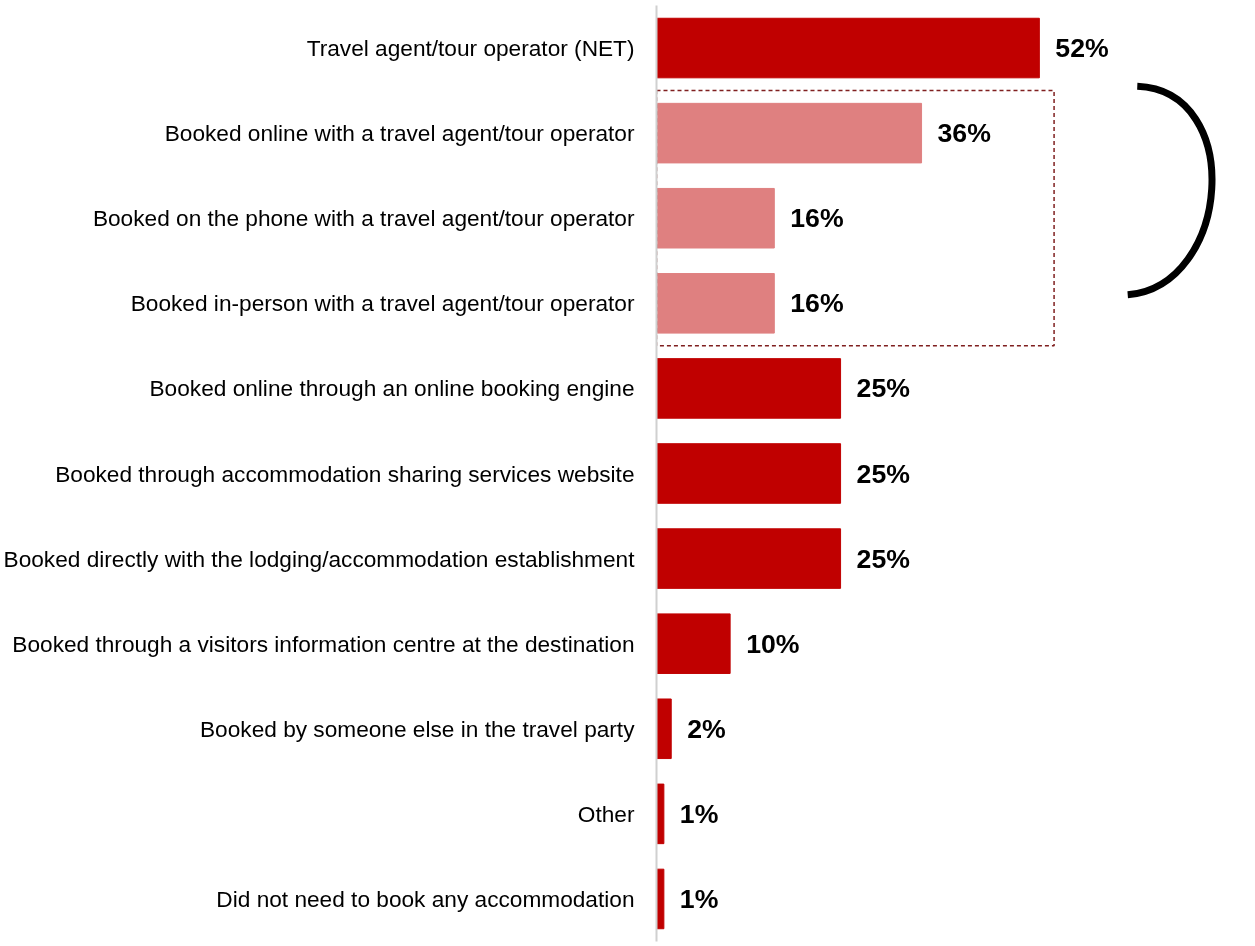 The height and width of the screenshot is (946, 1255). What do you see at coordinates (323, 643) in the screenshot?
I see `y-tick-label: Booked through a visitors information centre at the destination` at bounding box center [323, 643].